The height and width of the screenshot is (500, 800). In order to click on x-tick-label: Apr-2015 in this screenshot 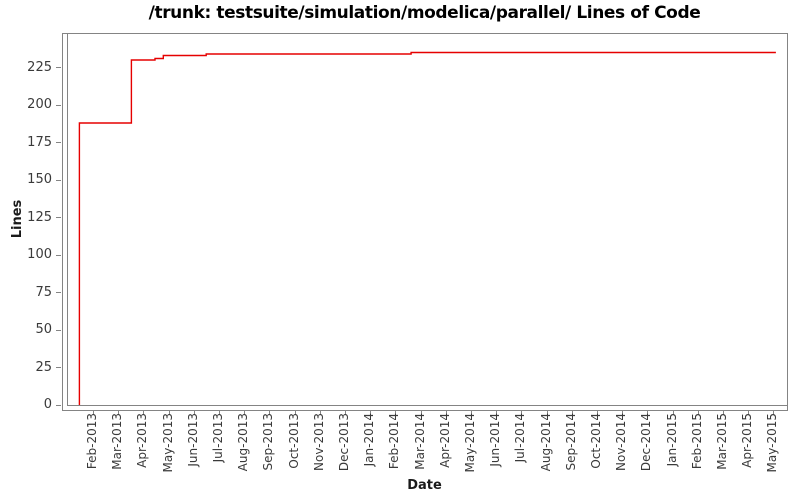, I will do `click(747, 440)`.